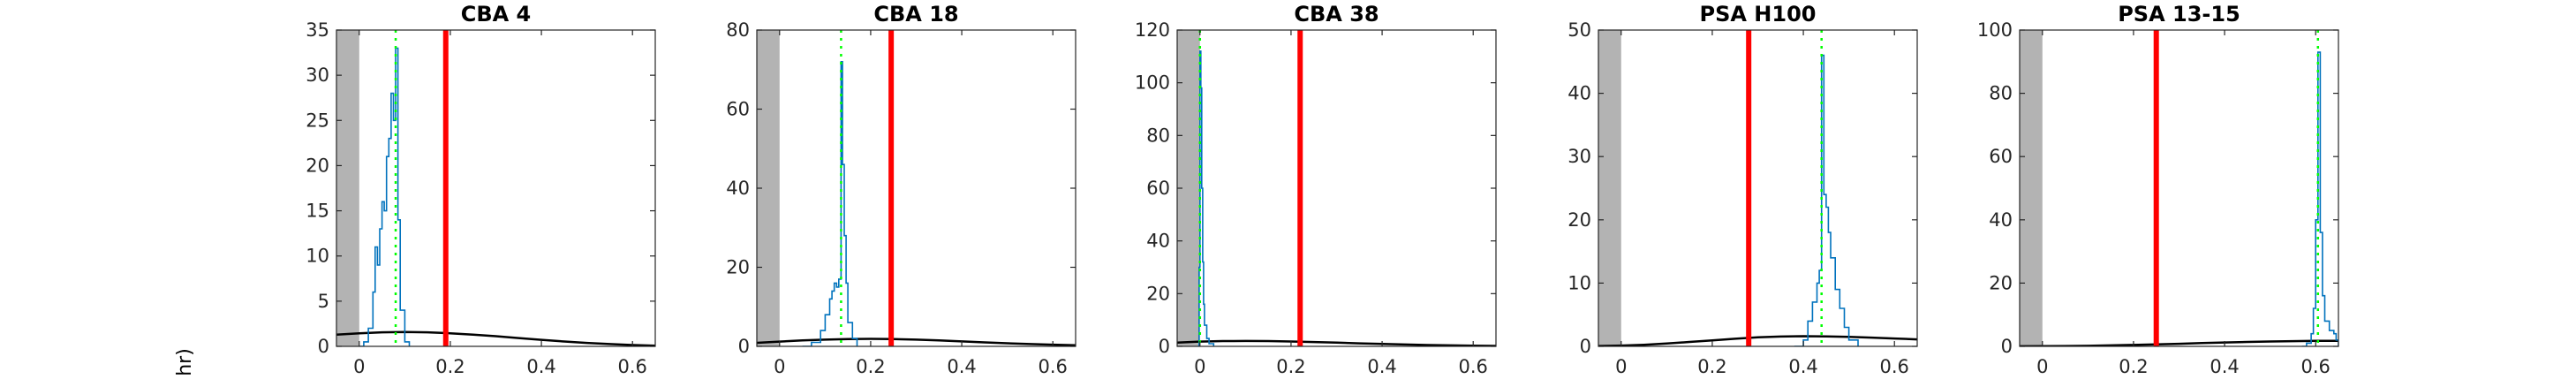 This screenshot has height=387, width=2576. I want to click on chart-panel-5: 0 0.2 0.4 0.6 0 20 40 60 80 100 PSA 13-15, so click(2158, 189).